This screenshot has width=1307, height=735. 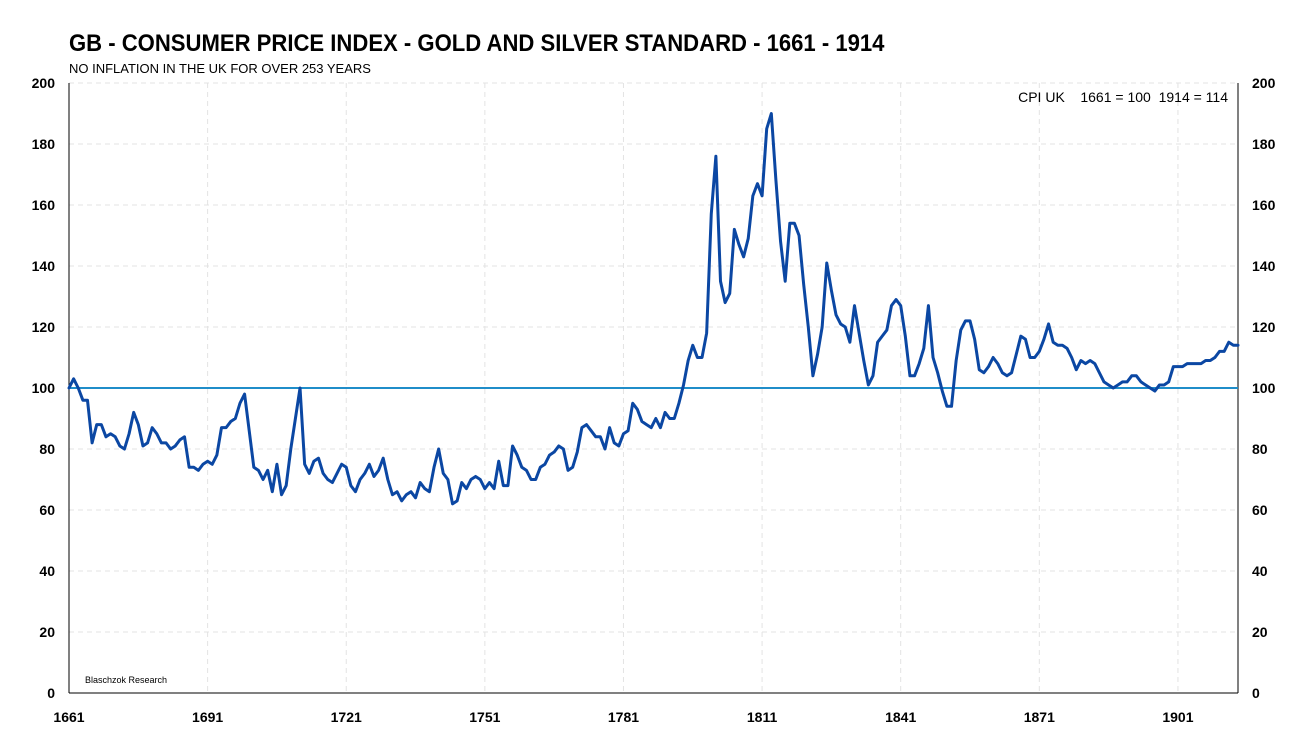 I want to click on y-tick-label-left: 40, so click(x=47, y=571).